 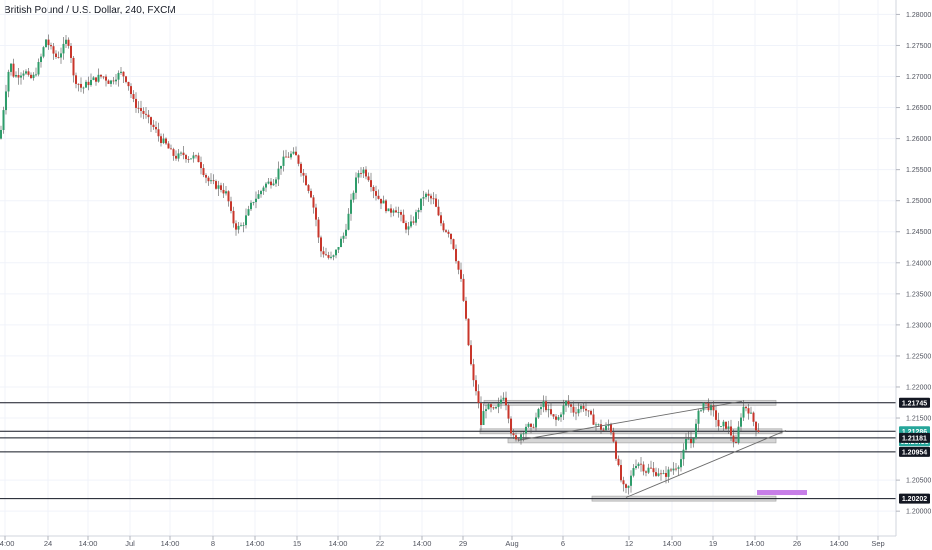 What do you see at coordinates (918, 201) in the screenshot?
I see `y-tick-label: 1.25000` at bounding box center [918, 201].